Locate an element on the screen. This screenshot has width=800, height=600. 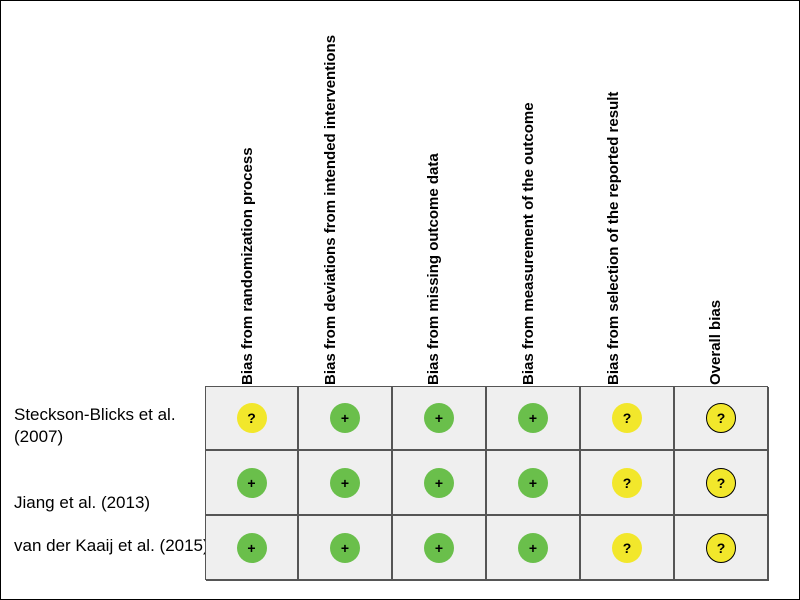
column-header-label: Bias from missing outcome data is located at coordinates (433, 269).